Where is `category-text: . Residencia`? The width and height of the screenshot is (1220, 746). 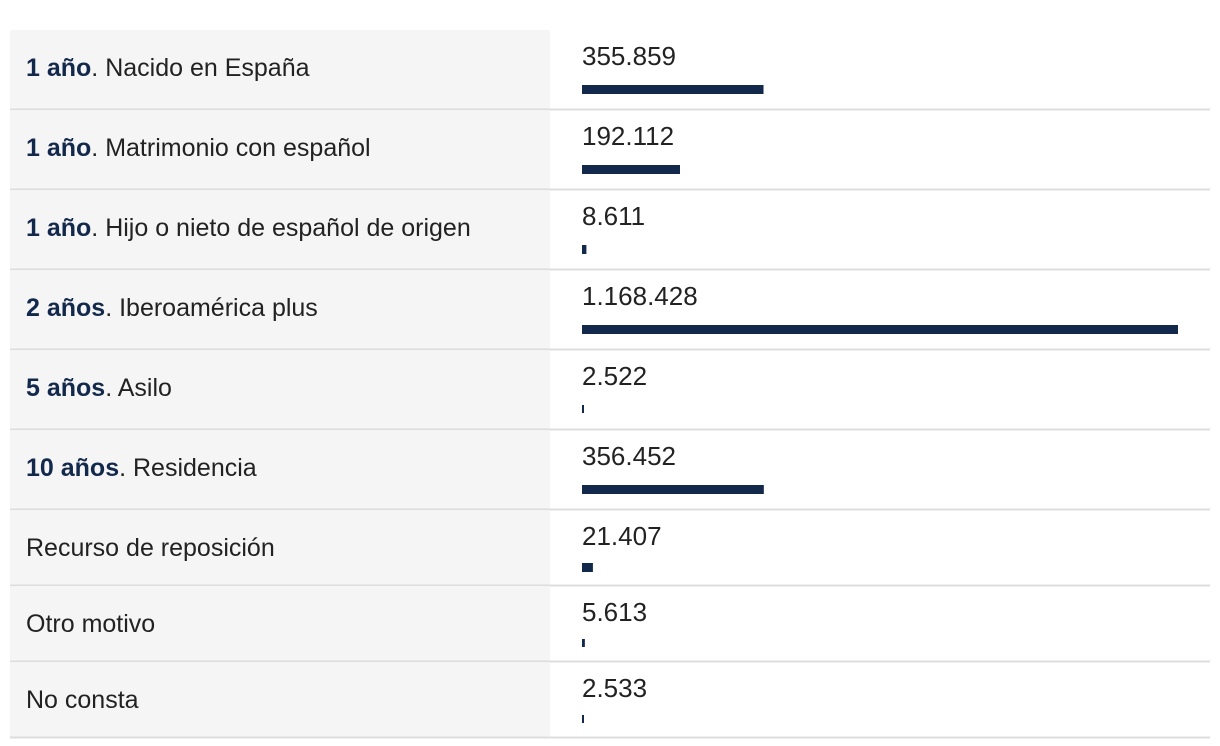 category-text: . Residencia is located at coordinates (188, 468).